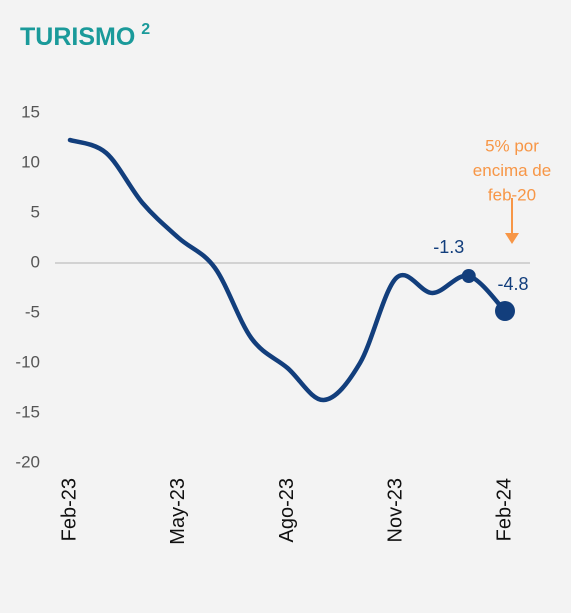  Describe the element at coordinates (512, 170) in the screenshot. I see `annotation-text: encima de` at that location.